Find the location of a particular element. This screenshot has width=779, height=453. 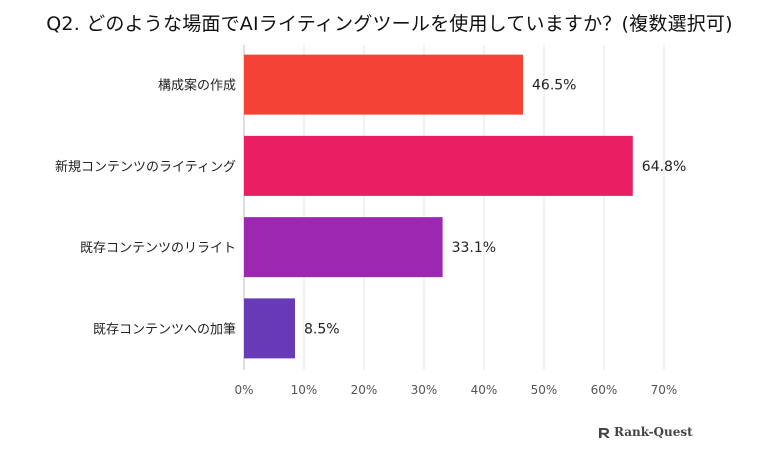

x-tick-label: 0% is located at coordinates (243, 390).